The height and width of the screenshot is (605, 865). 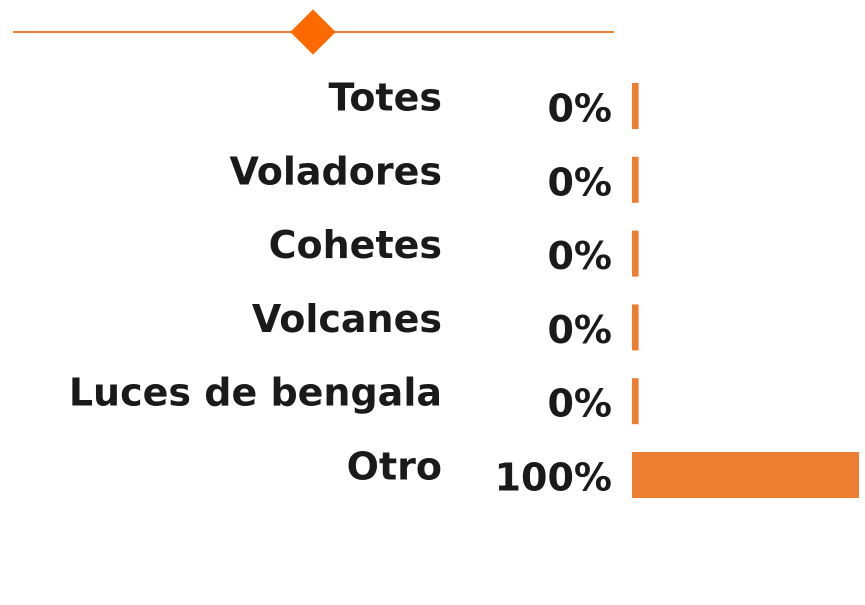 I want to click on divider-diamond, so click(x=313, y=32).